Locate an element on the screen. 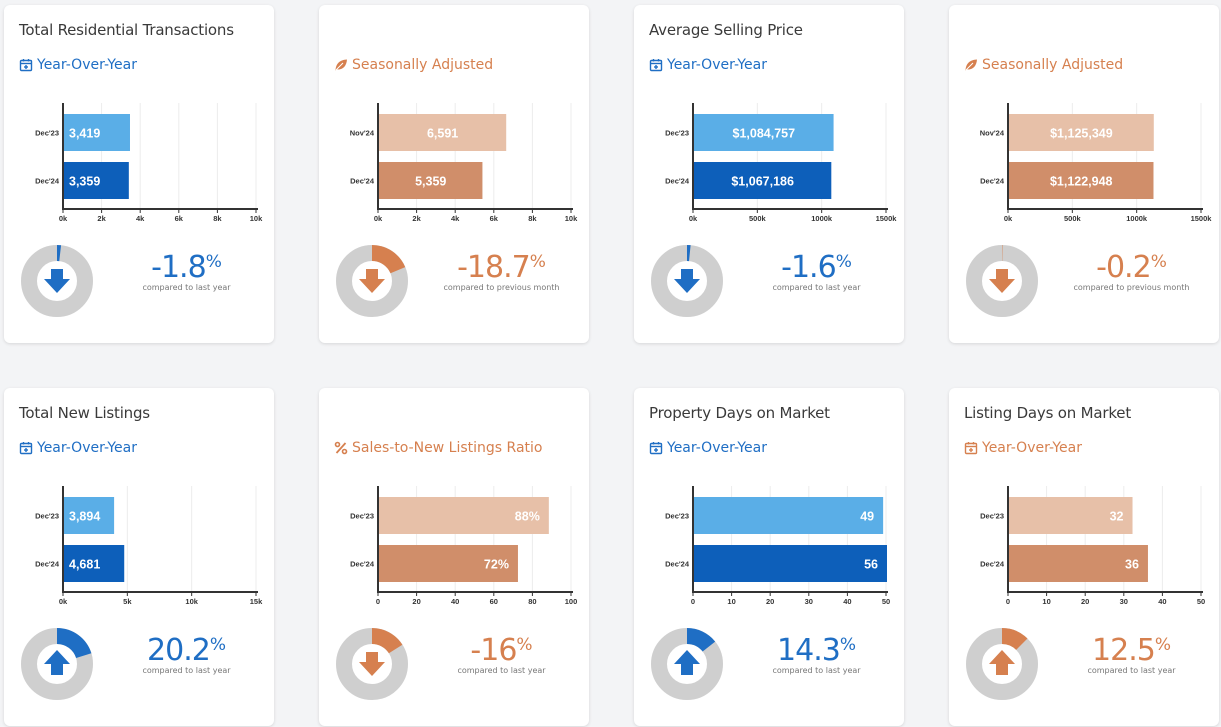 Image resolution: width=1221 pixels, height=727 pixels. change-percent: -18.7% compared to previous month is located at coordinates (501, 271).